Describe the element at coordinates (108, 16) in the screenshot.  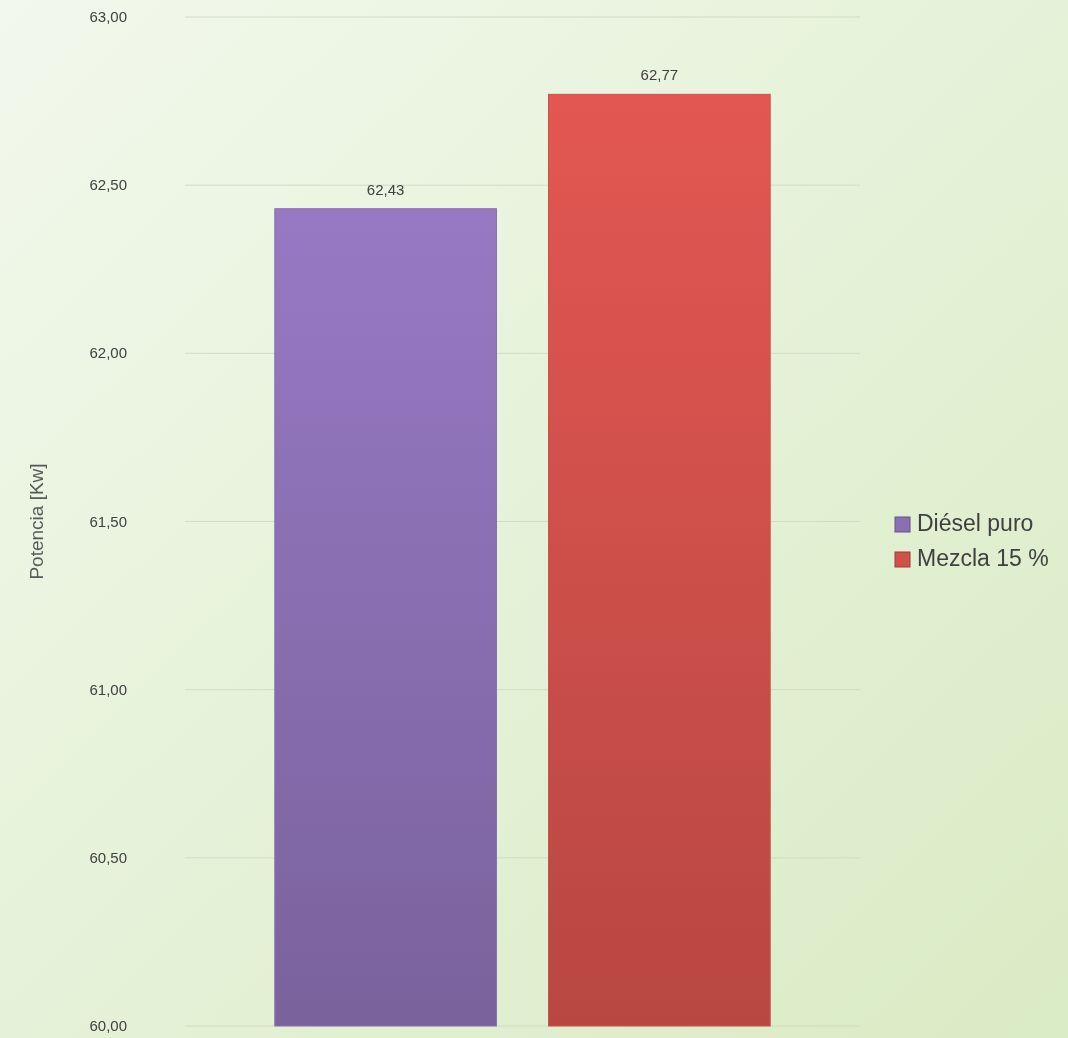
I see `y-tick-label: 63,00` at that location.